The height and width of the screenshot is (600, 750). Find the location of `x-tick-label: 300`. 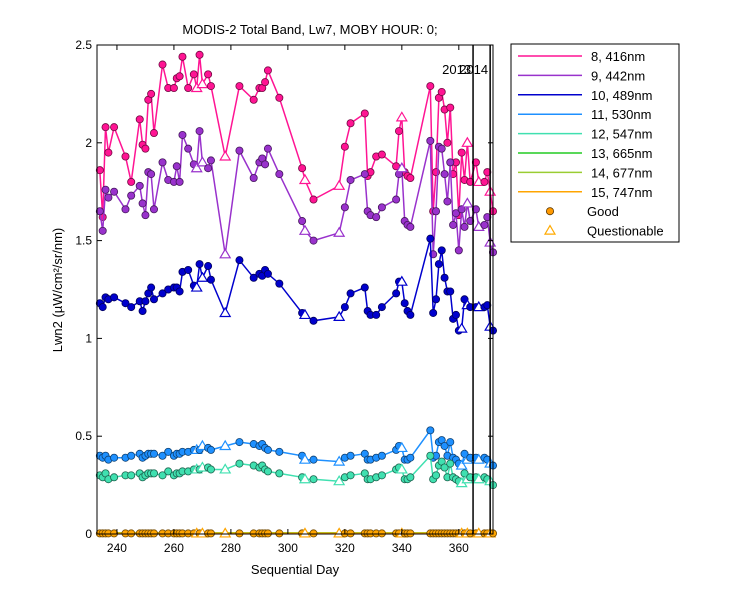

x-tick-label: 300 is located at coordinates (288, 548).